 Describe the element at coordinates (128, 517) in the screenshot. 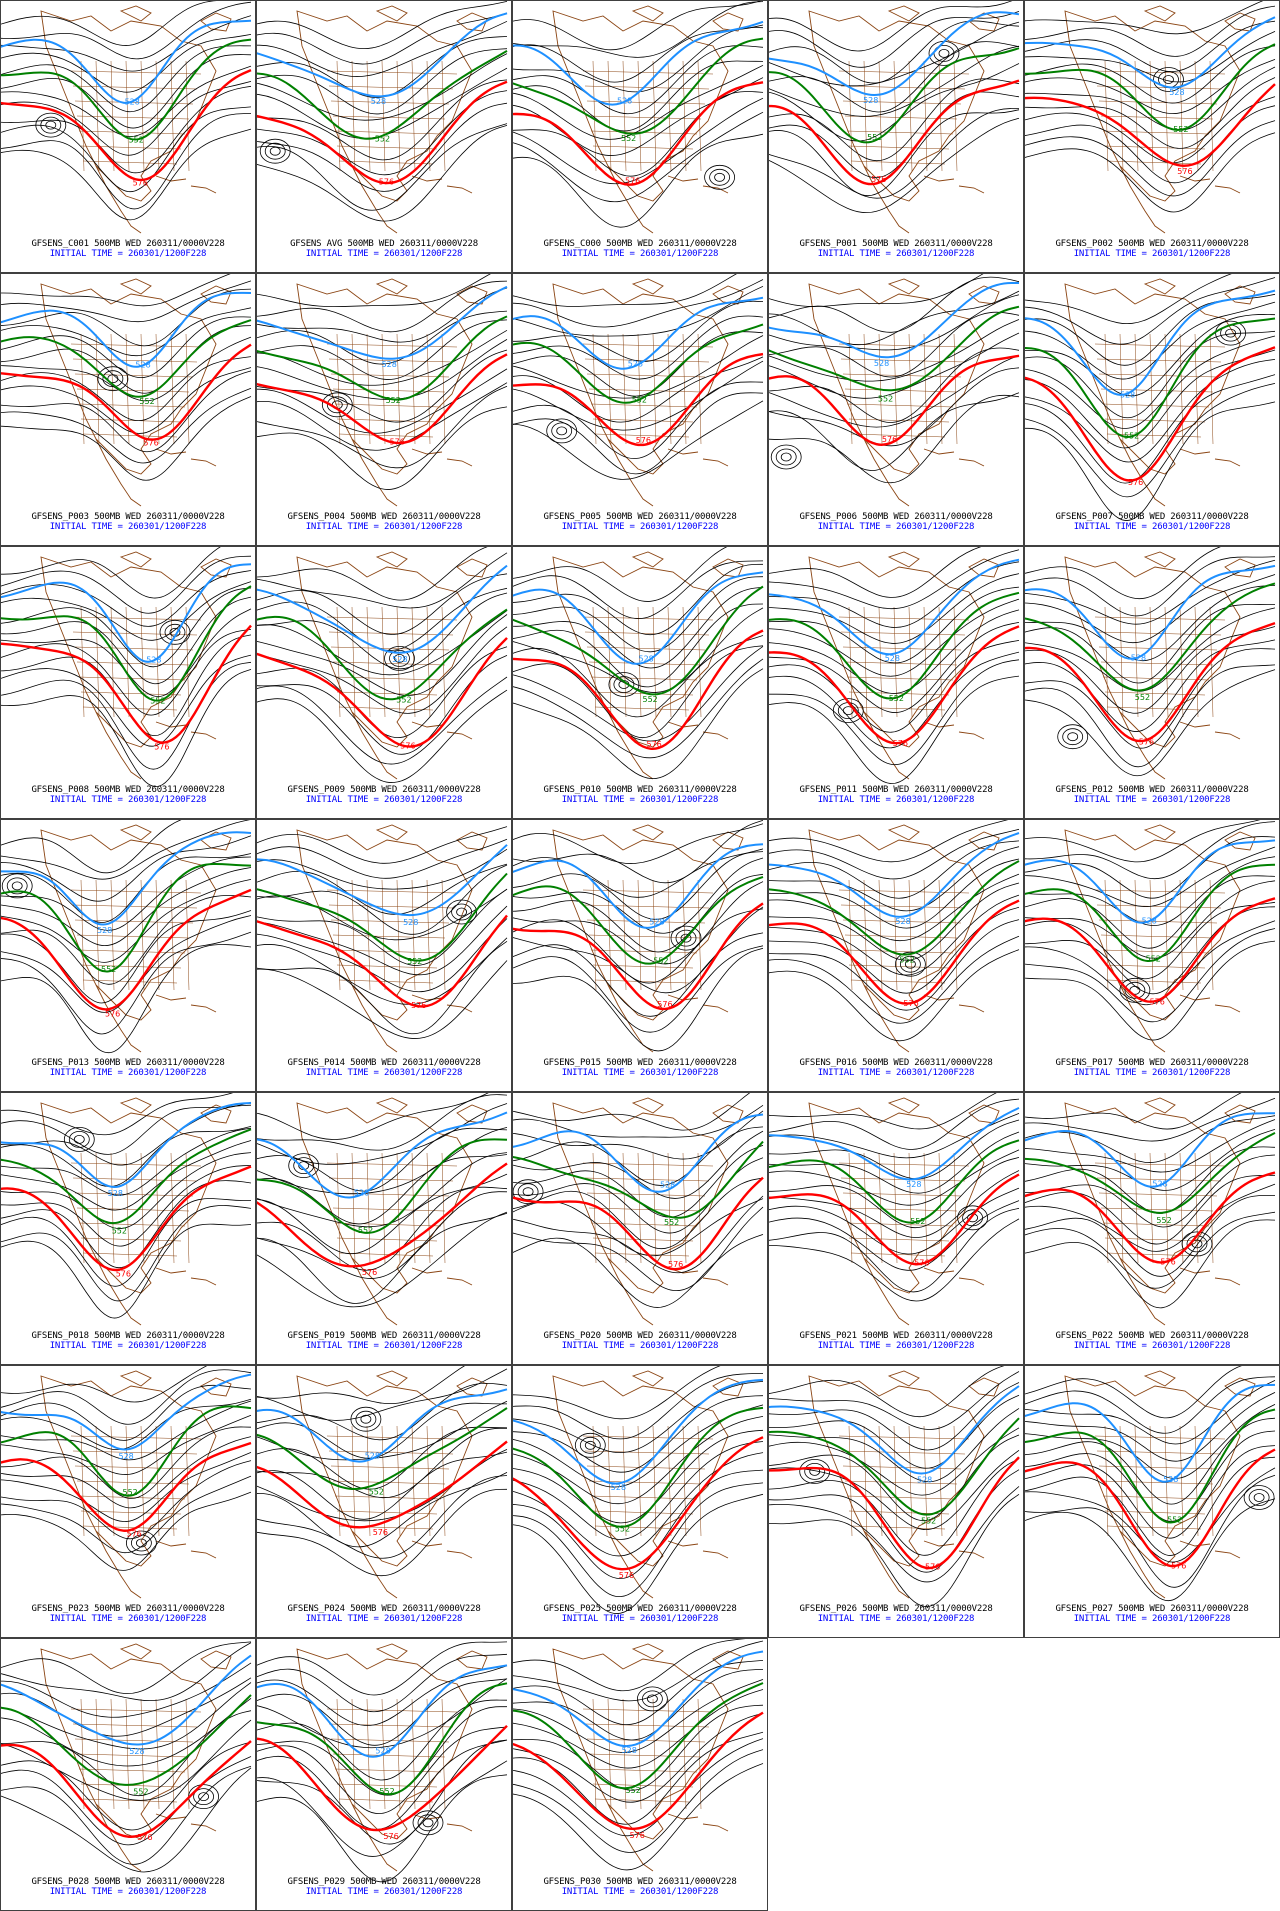

I see `panel-caption: GFSENS_P003 500MB WED 260311/0000V228` at that location.